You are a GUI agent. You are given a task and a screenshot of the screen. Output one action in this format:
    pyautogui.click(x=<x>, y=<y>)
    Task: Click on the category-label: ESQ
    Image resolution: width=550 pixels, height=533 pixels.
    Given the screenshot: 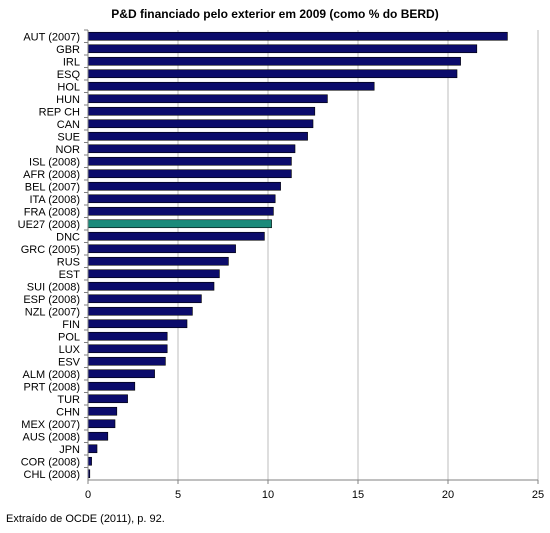 What is the action you would take?
    pyautogui.click(x=69, y=75)
    